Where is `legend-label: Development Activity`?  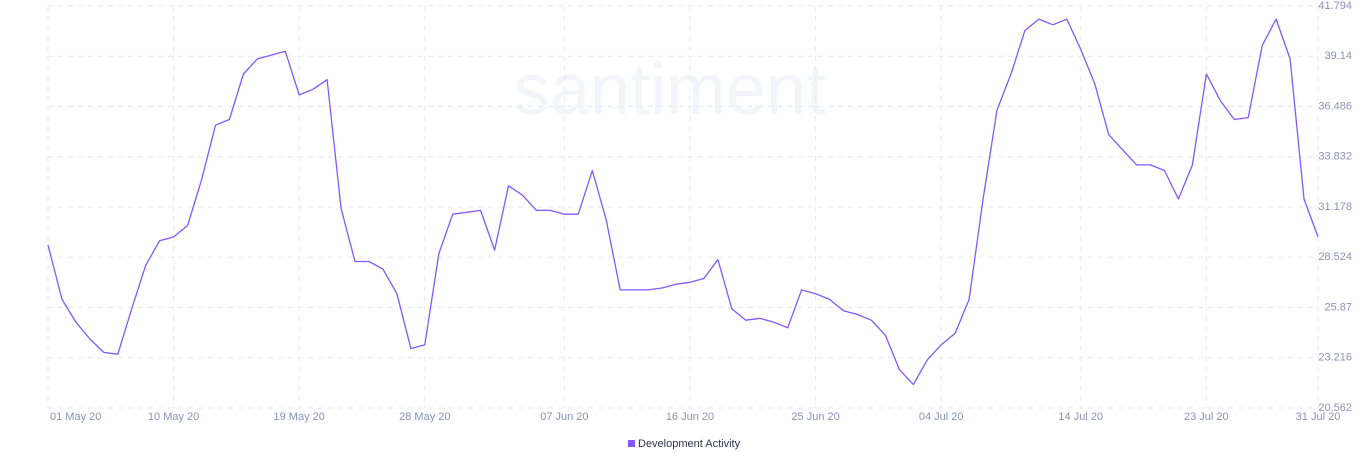
legend-label: Development Activity is located at coordinates (689, 444).